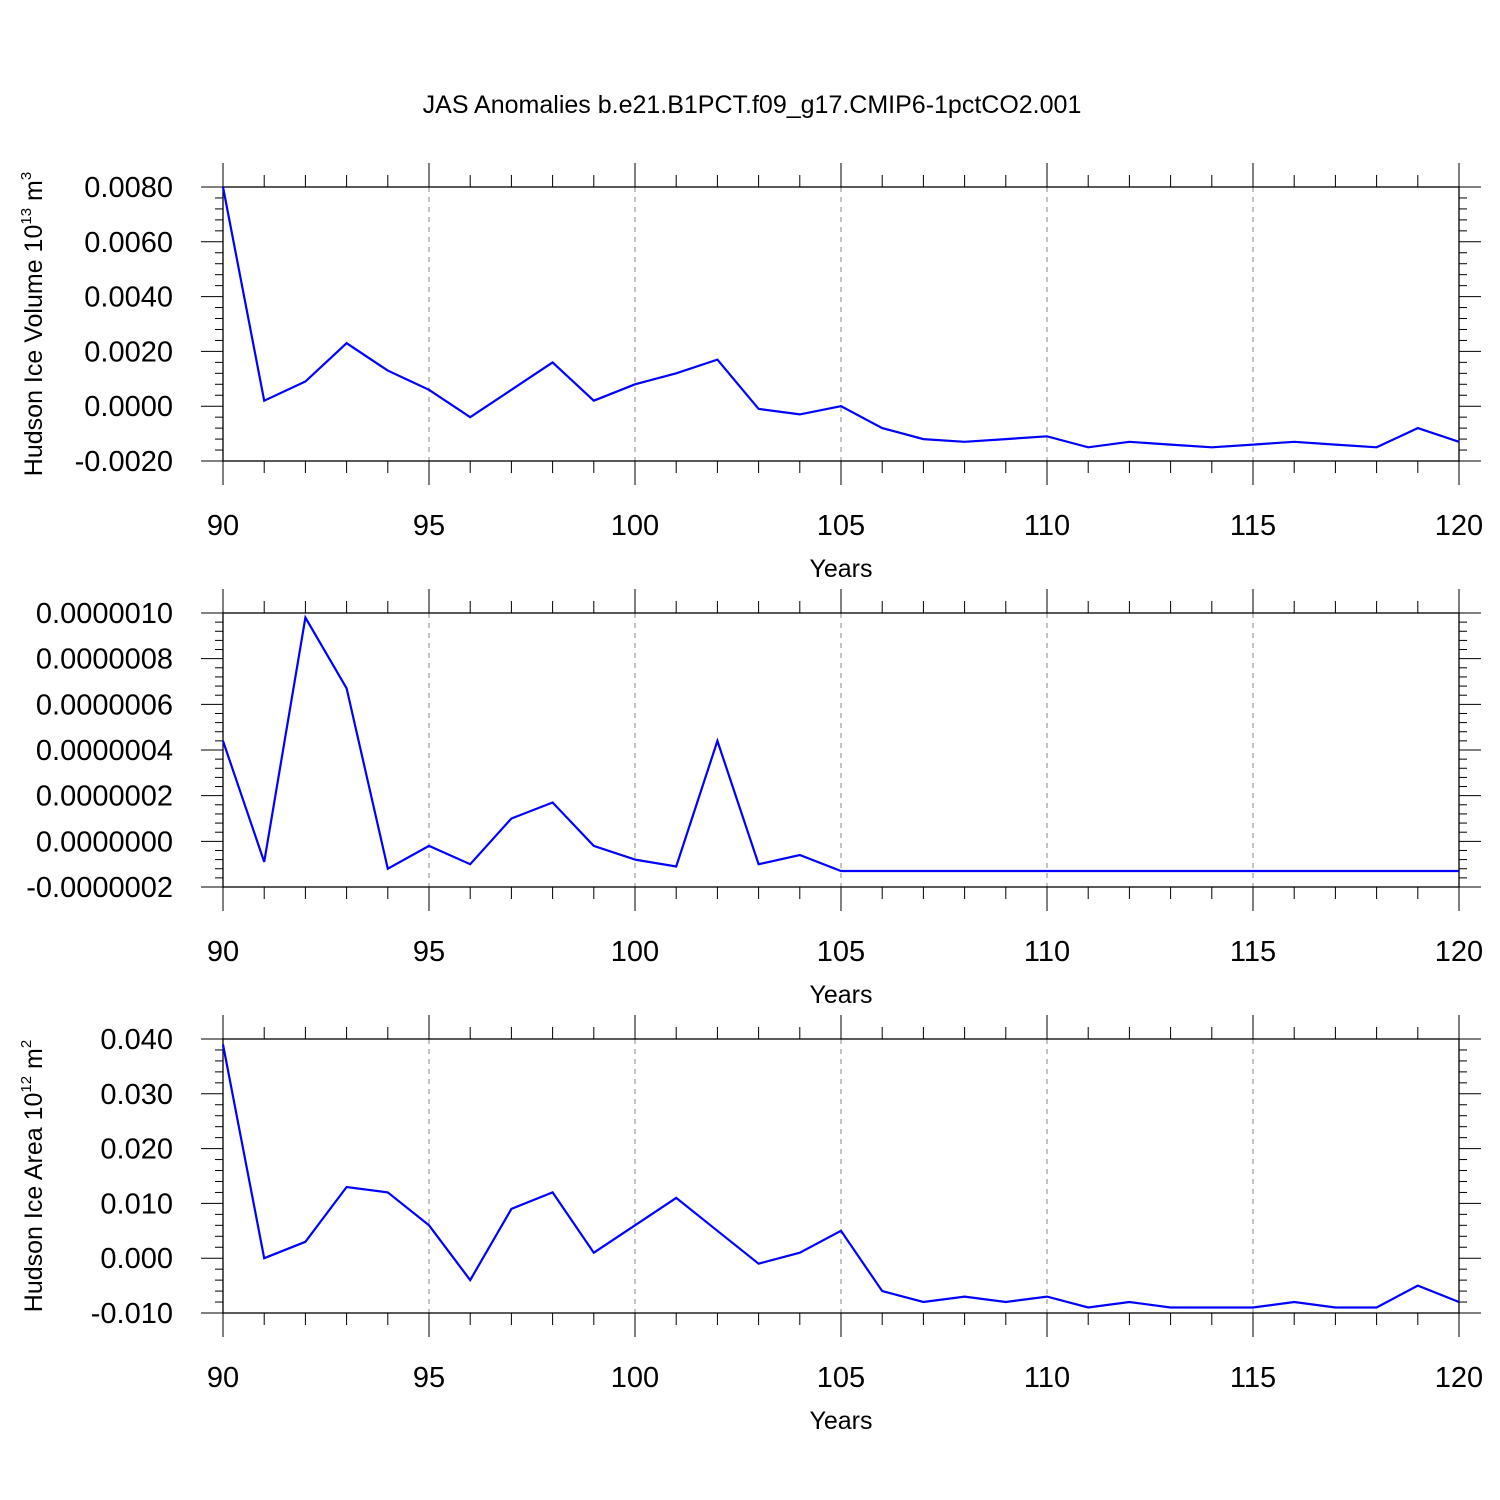 The height and width of the screenshot is (1500, 1500). I want to click on y-tick-label: 0.0000004, so click(104, 751).